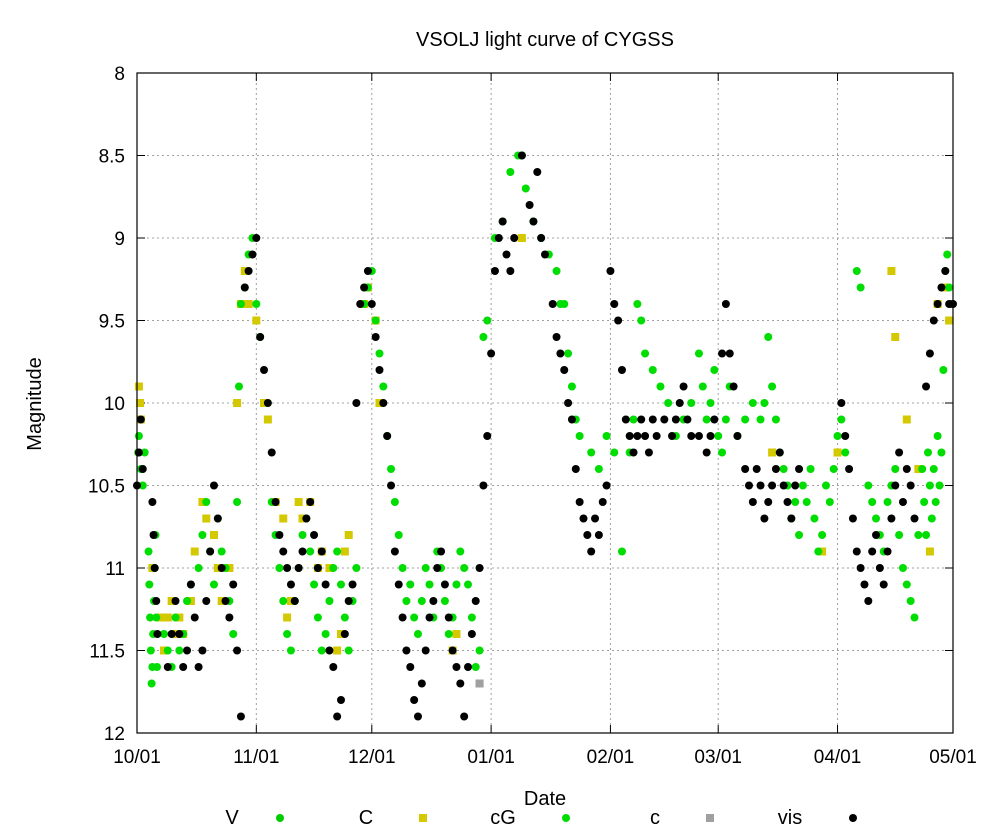 This screenshot has height=834, width=996. Describe the element at coordinates (545, 799) in the screenshot. I see `x-axis-label: Date` at that location.